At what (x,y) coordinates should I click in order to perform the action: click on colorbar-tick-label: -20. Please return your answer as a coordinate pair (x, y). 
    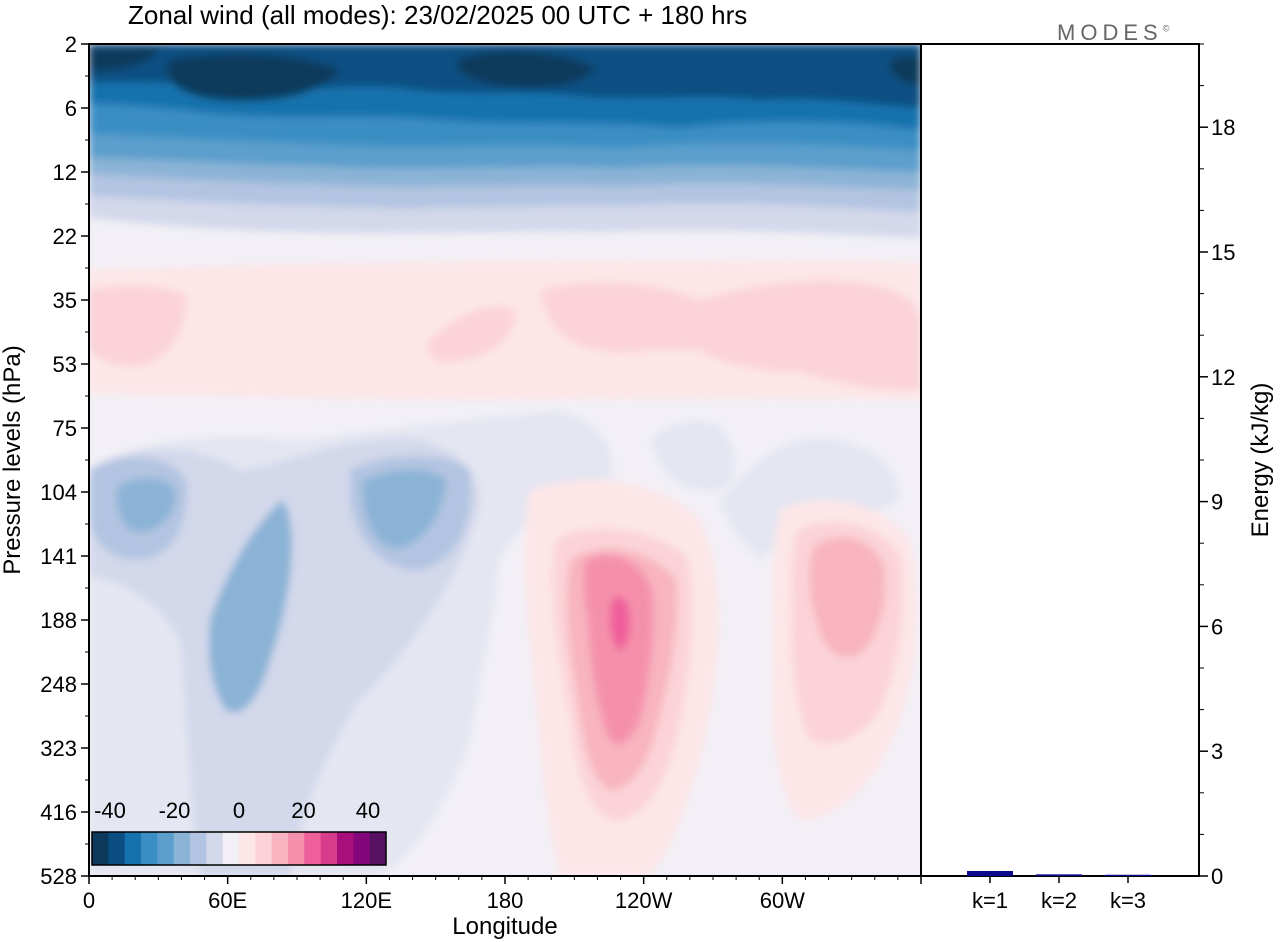
    Looking at the image, I should click on (175, 810).